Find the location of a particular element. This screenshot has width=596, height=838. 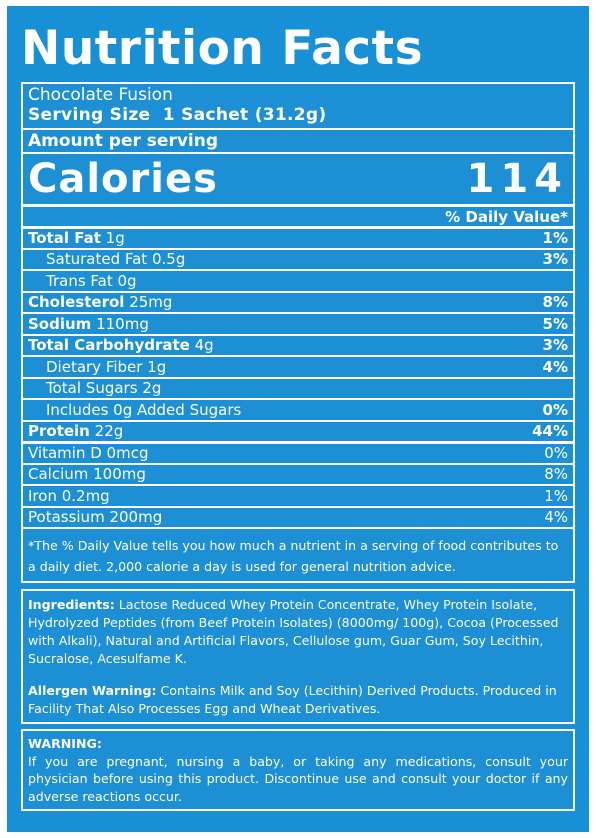

vitamin-row-iron: Iron 0.2mg 1% is located at coordinates (298, 495).